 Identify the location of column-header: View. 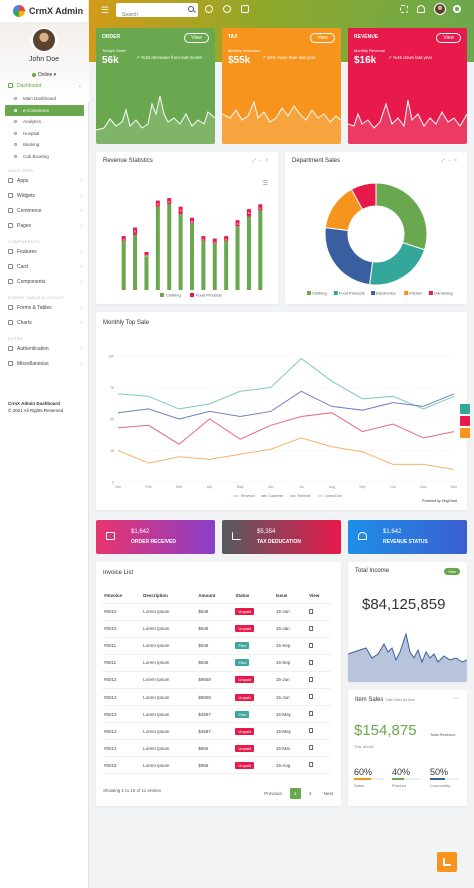
(319, 596).